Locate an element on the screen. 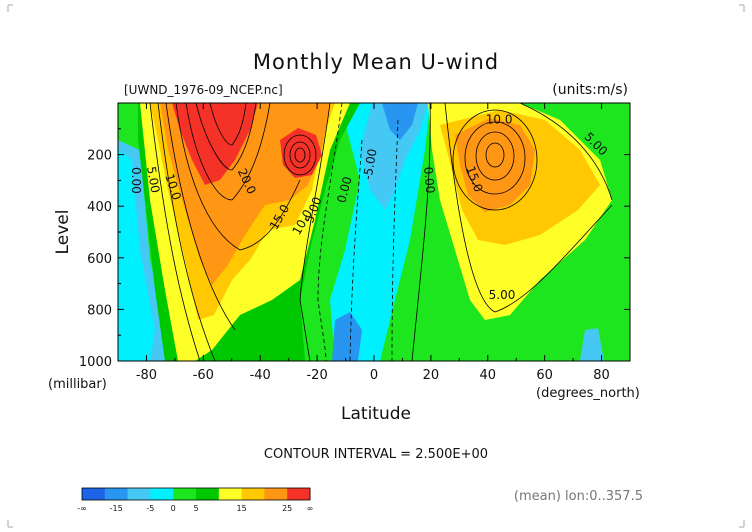  x-tick-label: 0 is located at coordinates (374, 375).